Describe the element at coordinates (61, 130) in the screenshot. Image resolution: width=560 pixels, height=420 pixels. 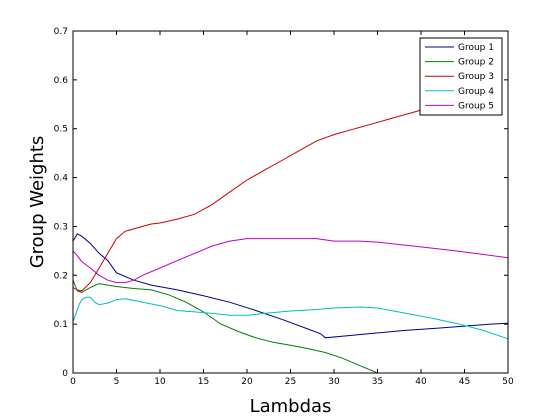
I see `y-tick-label: 0.5` at that location.